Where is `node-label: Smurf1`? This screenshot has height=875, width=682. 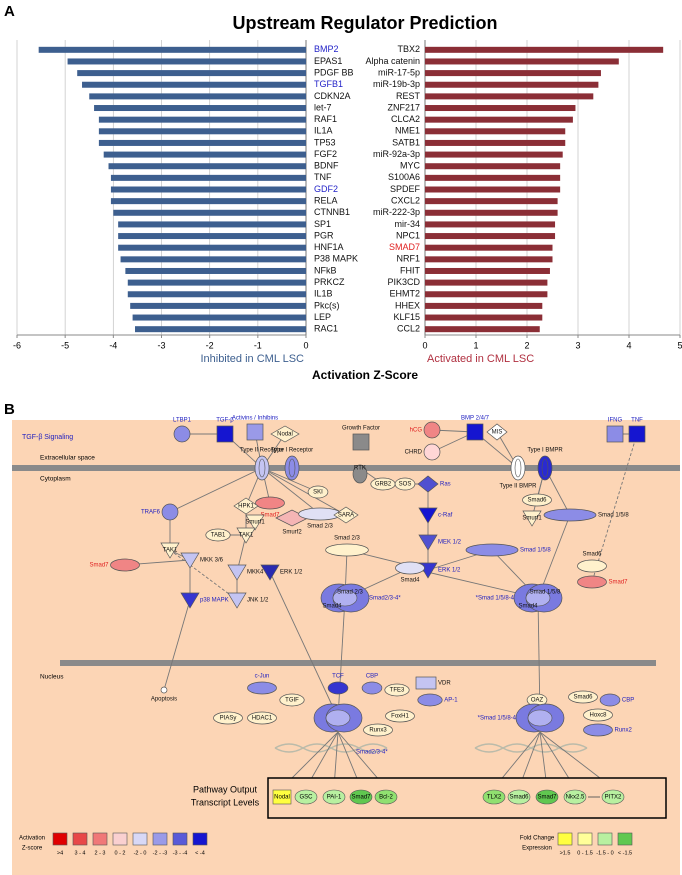
node-label: Smurf1 is located at coordinates (255, 523).